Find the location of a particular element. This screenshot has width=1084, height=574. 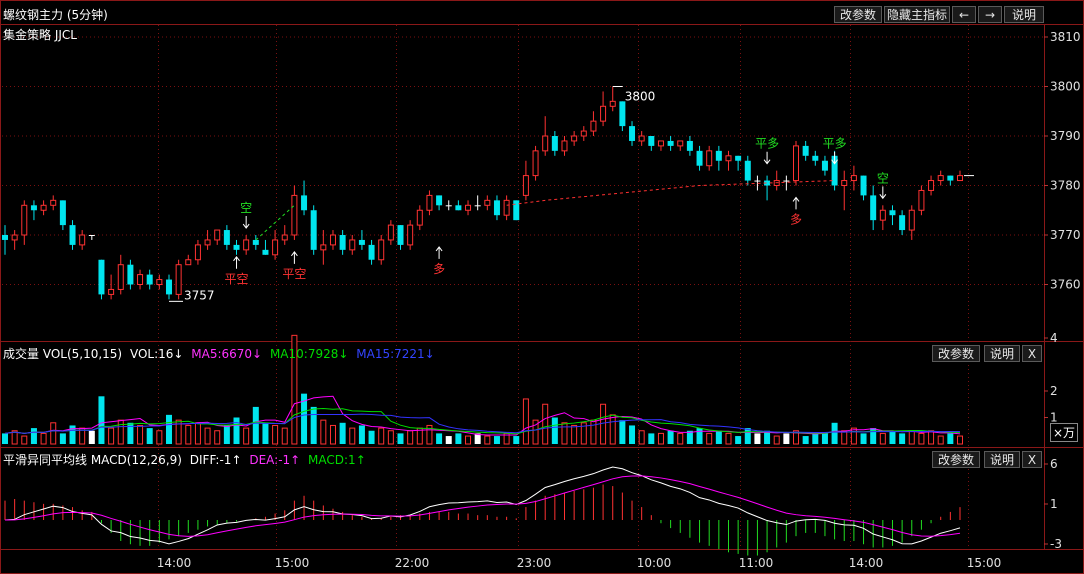

prev-arrow-button: ← is located at coordinates (964, 14).